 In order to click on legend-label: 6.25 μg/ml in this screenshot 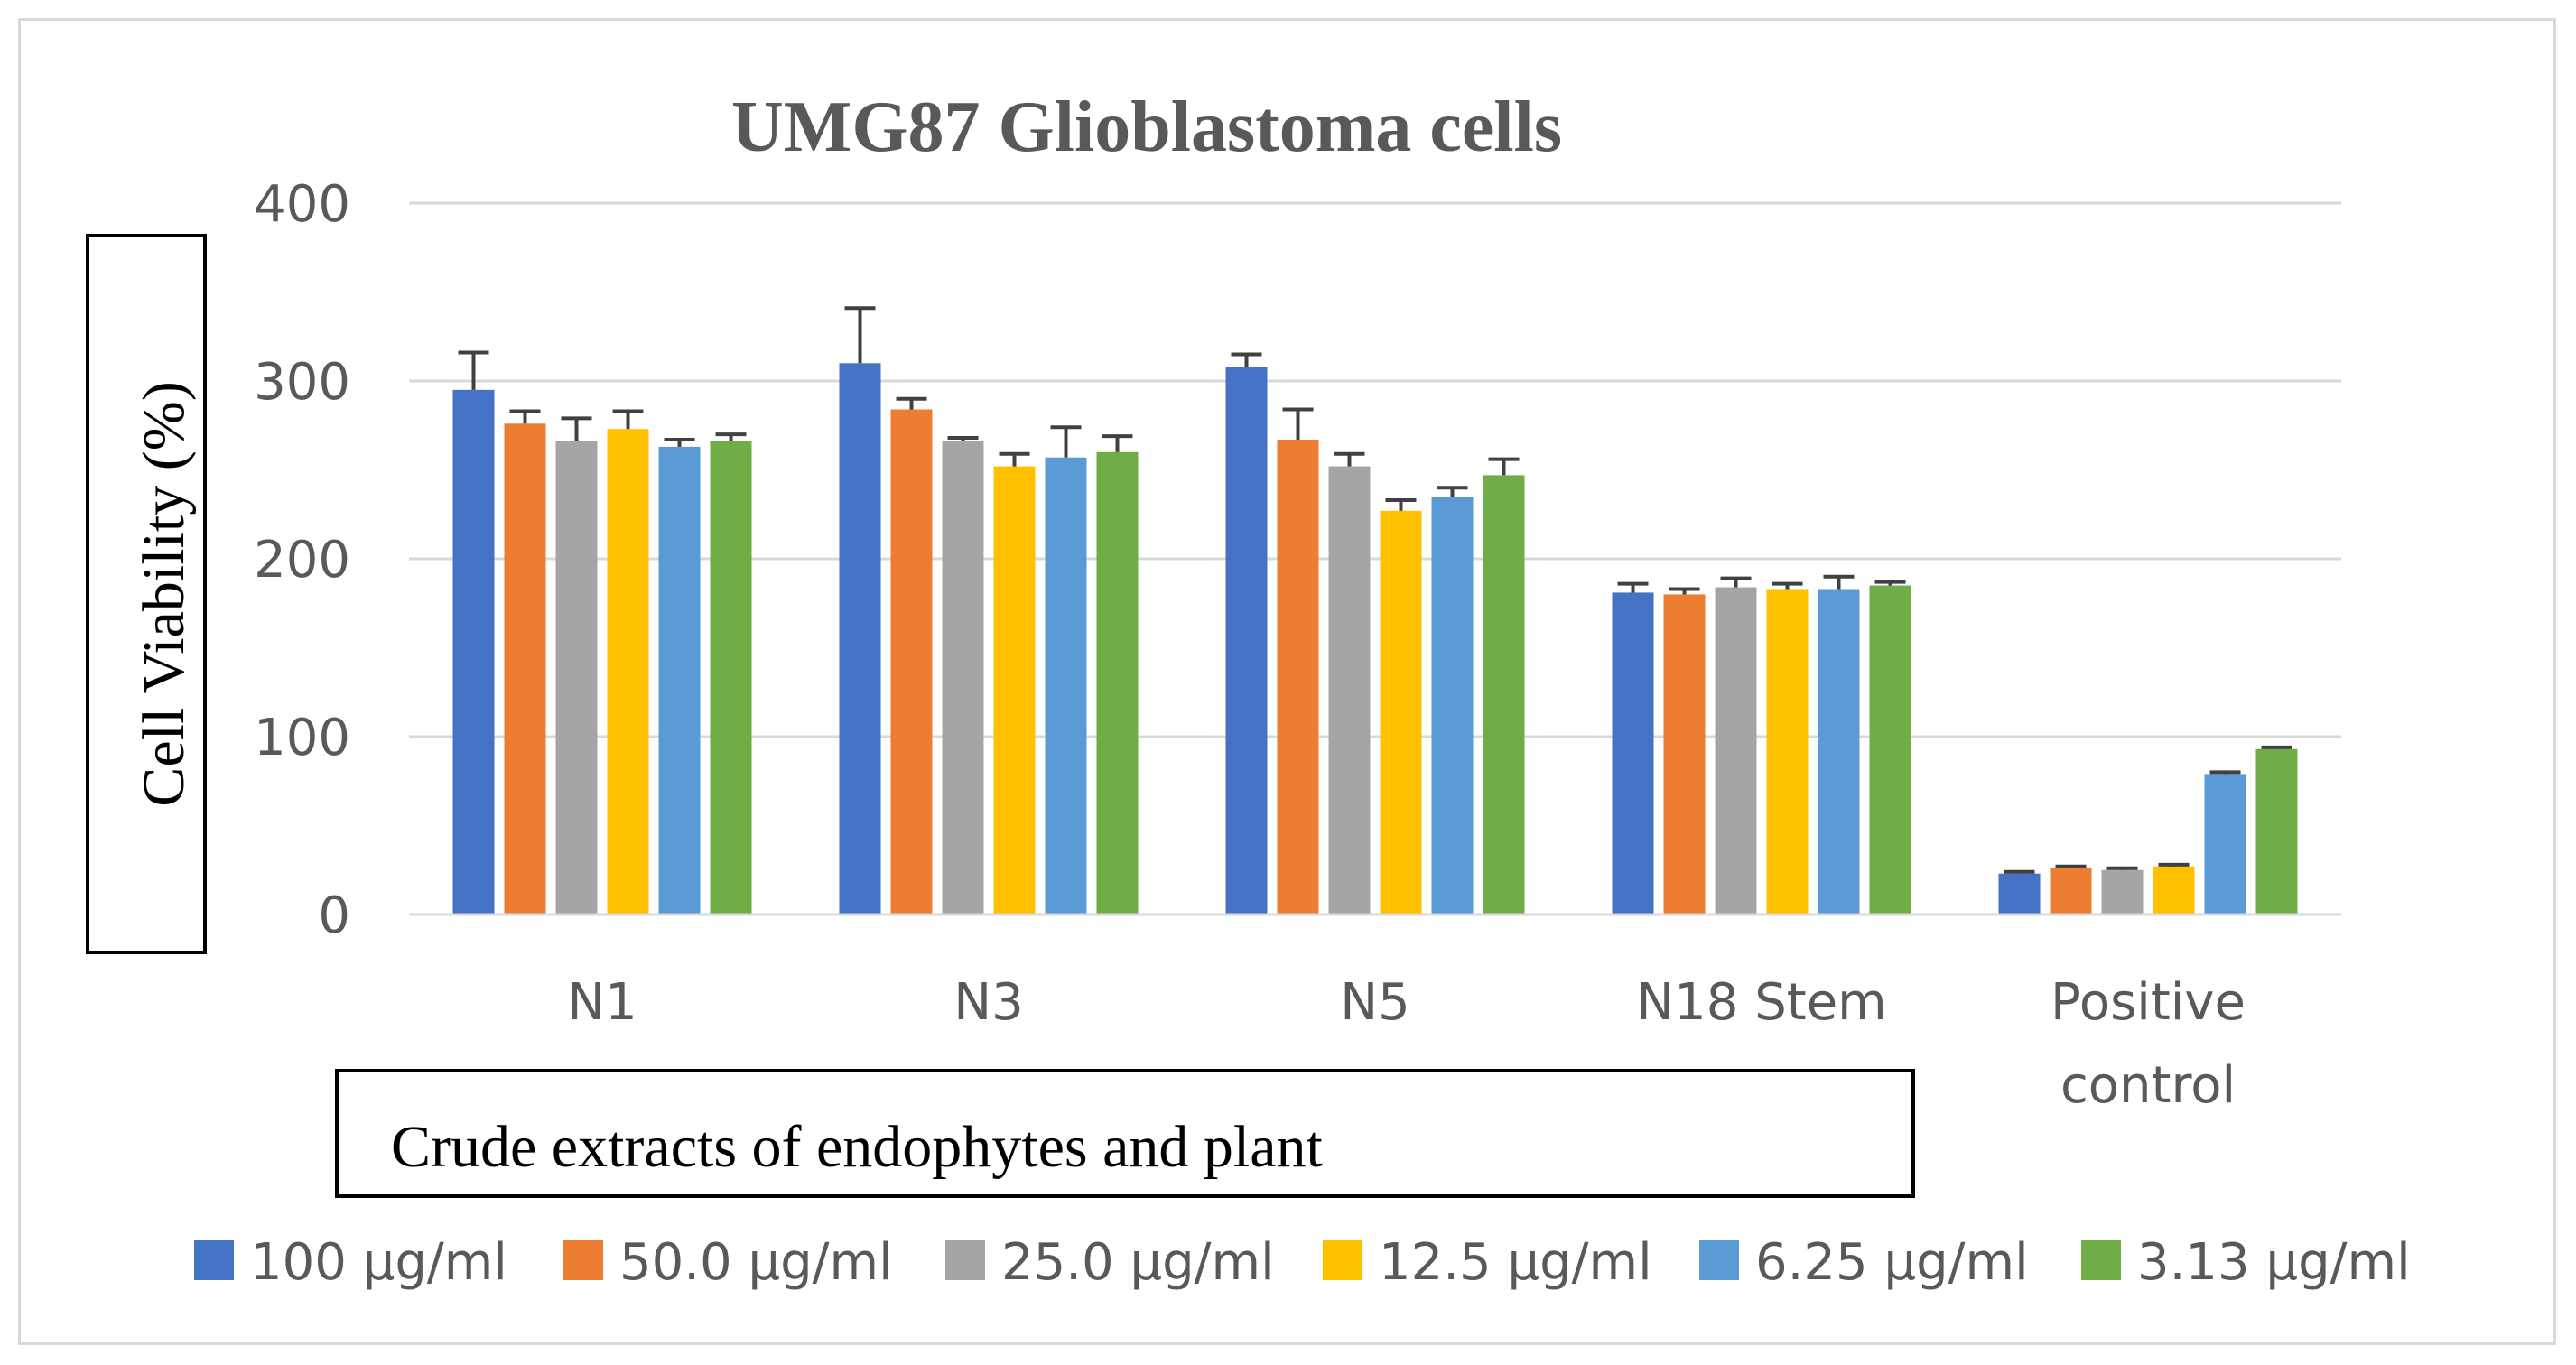, I will do `click(1892, 1262)`.